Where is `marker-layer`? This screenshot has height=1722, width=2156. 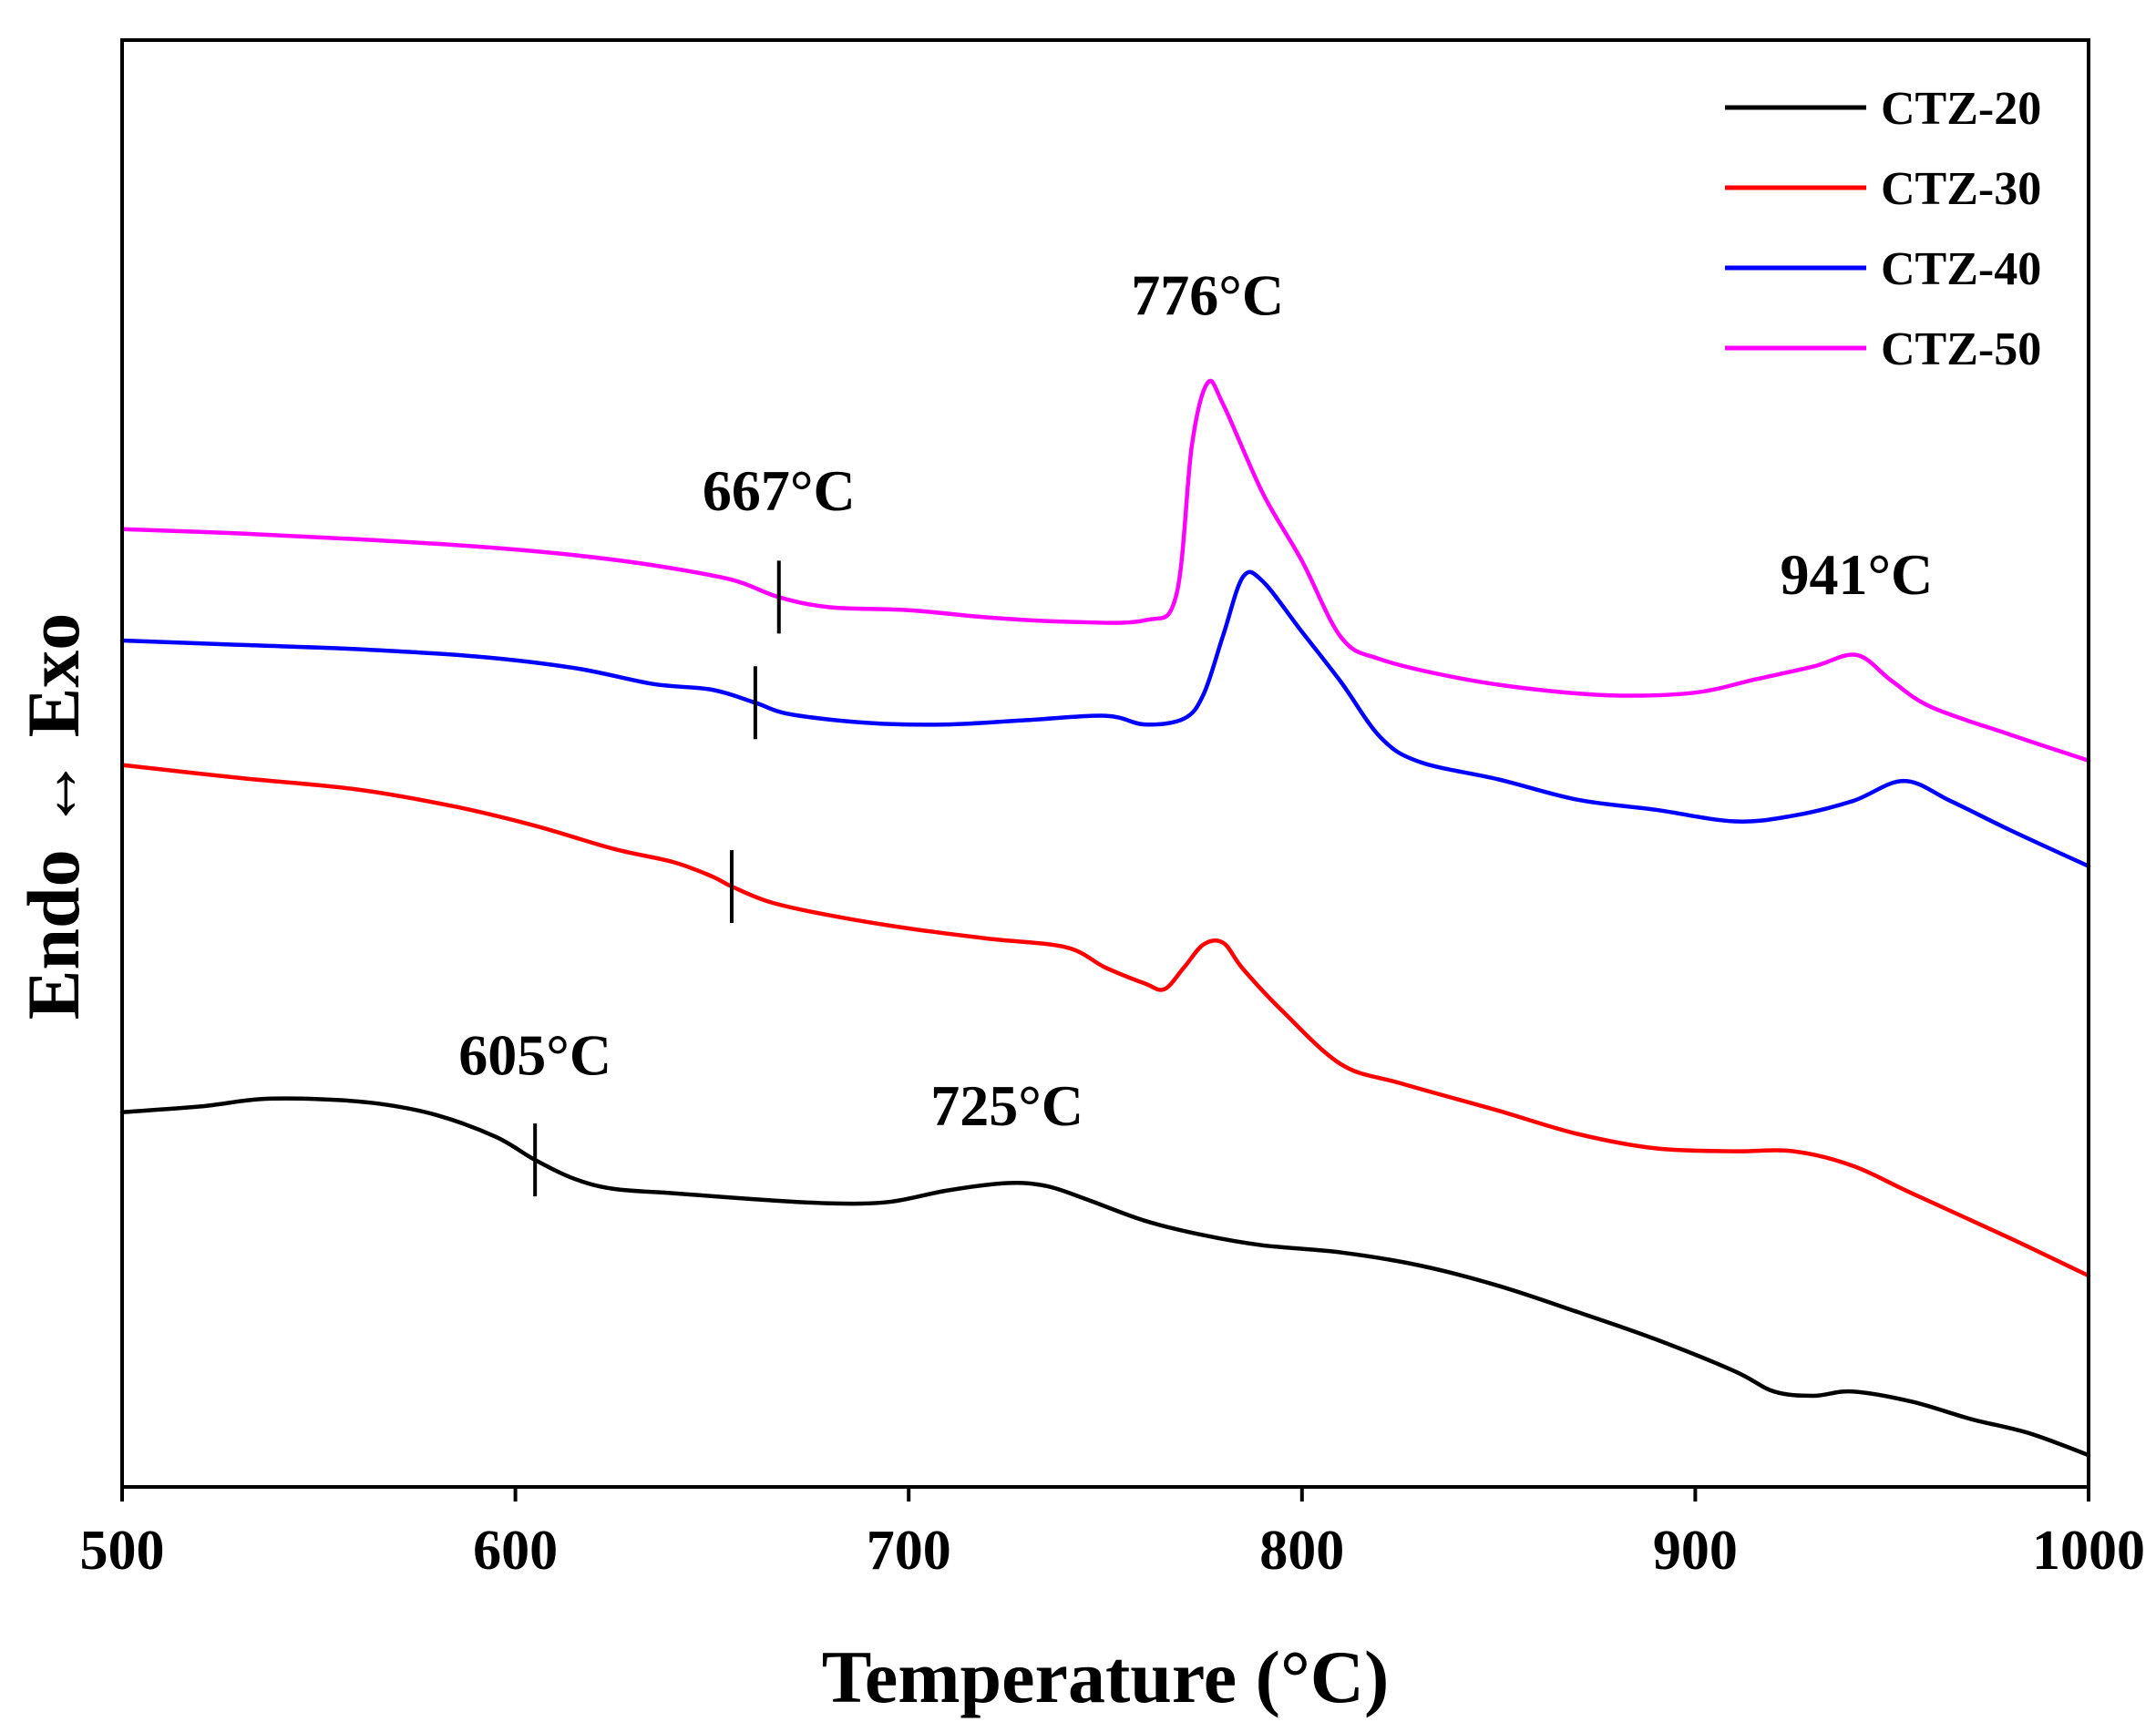 marker-layer is located at coordinates (657, 878).